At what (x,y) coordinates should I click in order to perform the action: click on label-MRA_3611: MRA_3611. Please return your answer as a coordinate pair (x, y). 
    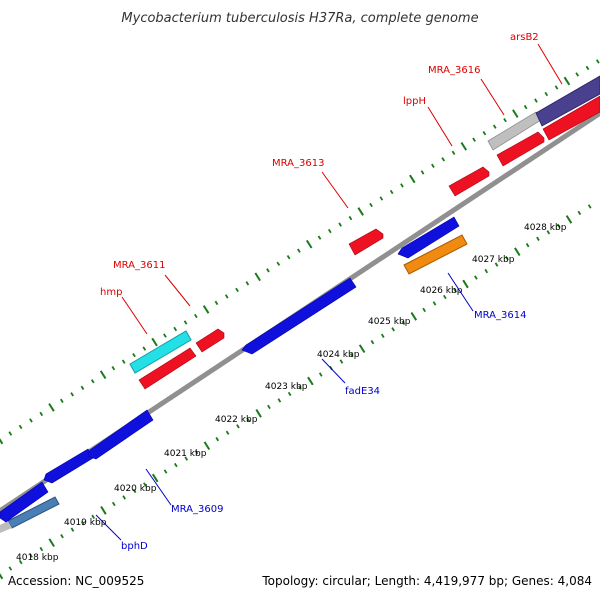
    Looking at the image, I should click on (139, 265).